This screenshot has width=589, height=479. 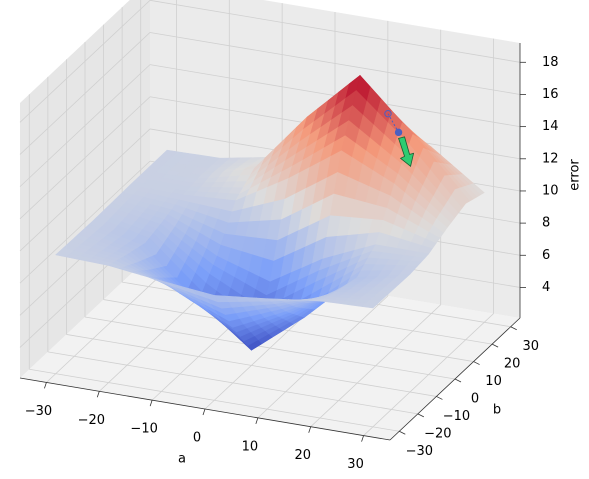 I want to click on x-tick-label: 10, so click(x=250, y=446).